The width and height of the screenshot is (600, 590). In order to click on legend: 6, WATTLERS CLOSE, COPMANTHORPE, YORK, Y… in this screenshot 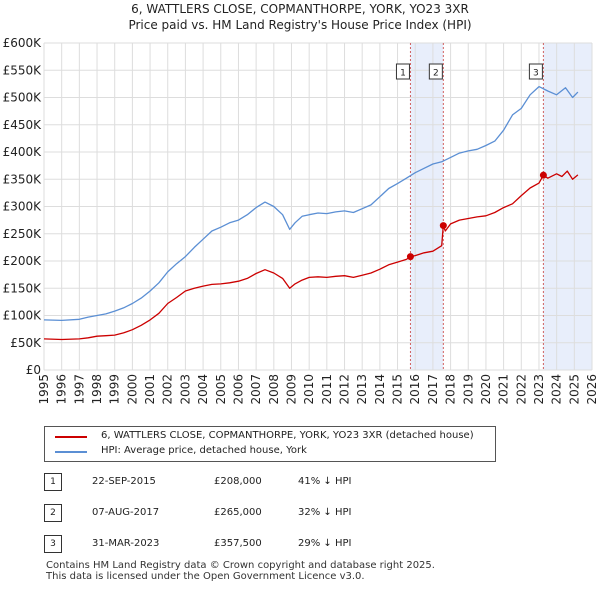, I will do `click(270, 444)`.